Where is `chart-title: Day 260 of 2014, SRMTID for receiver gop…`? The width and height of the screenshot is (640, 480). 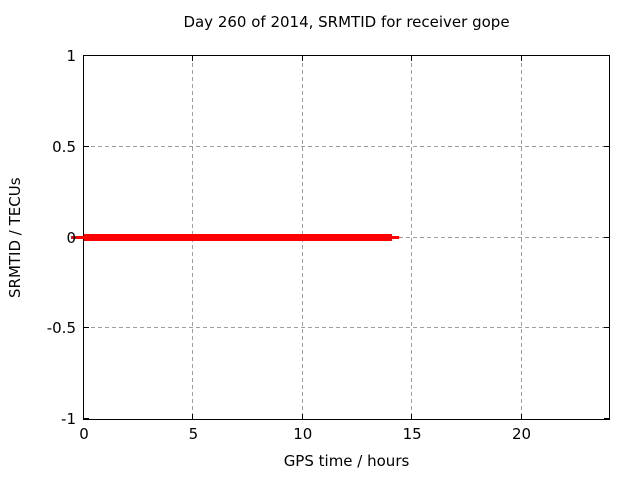 chart-title: Day 260 of 2014, SRMTID for receiver gop… is located at coordinates (346, 22).